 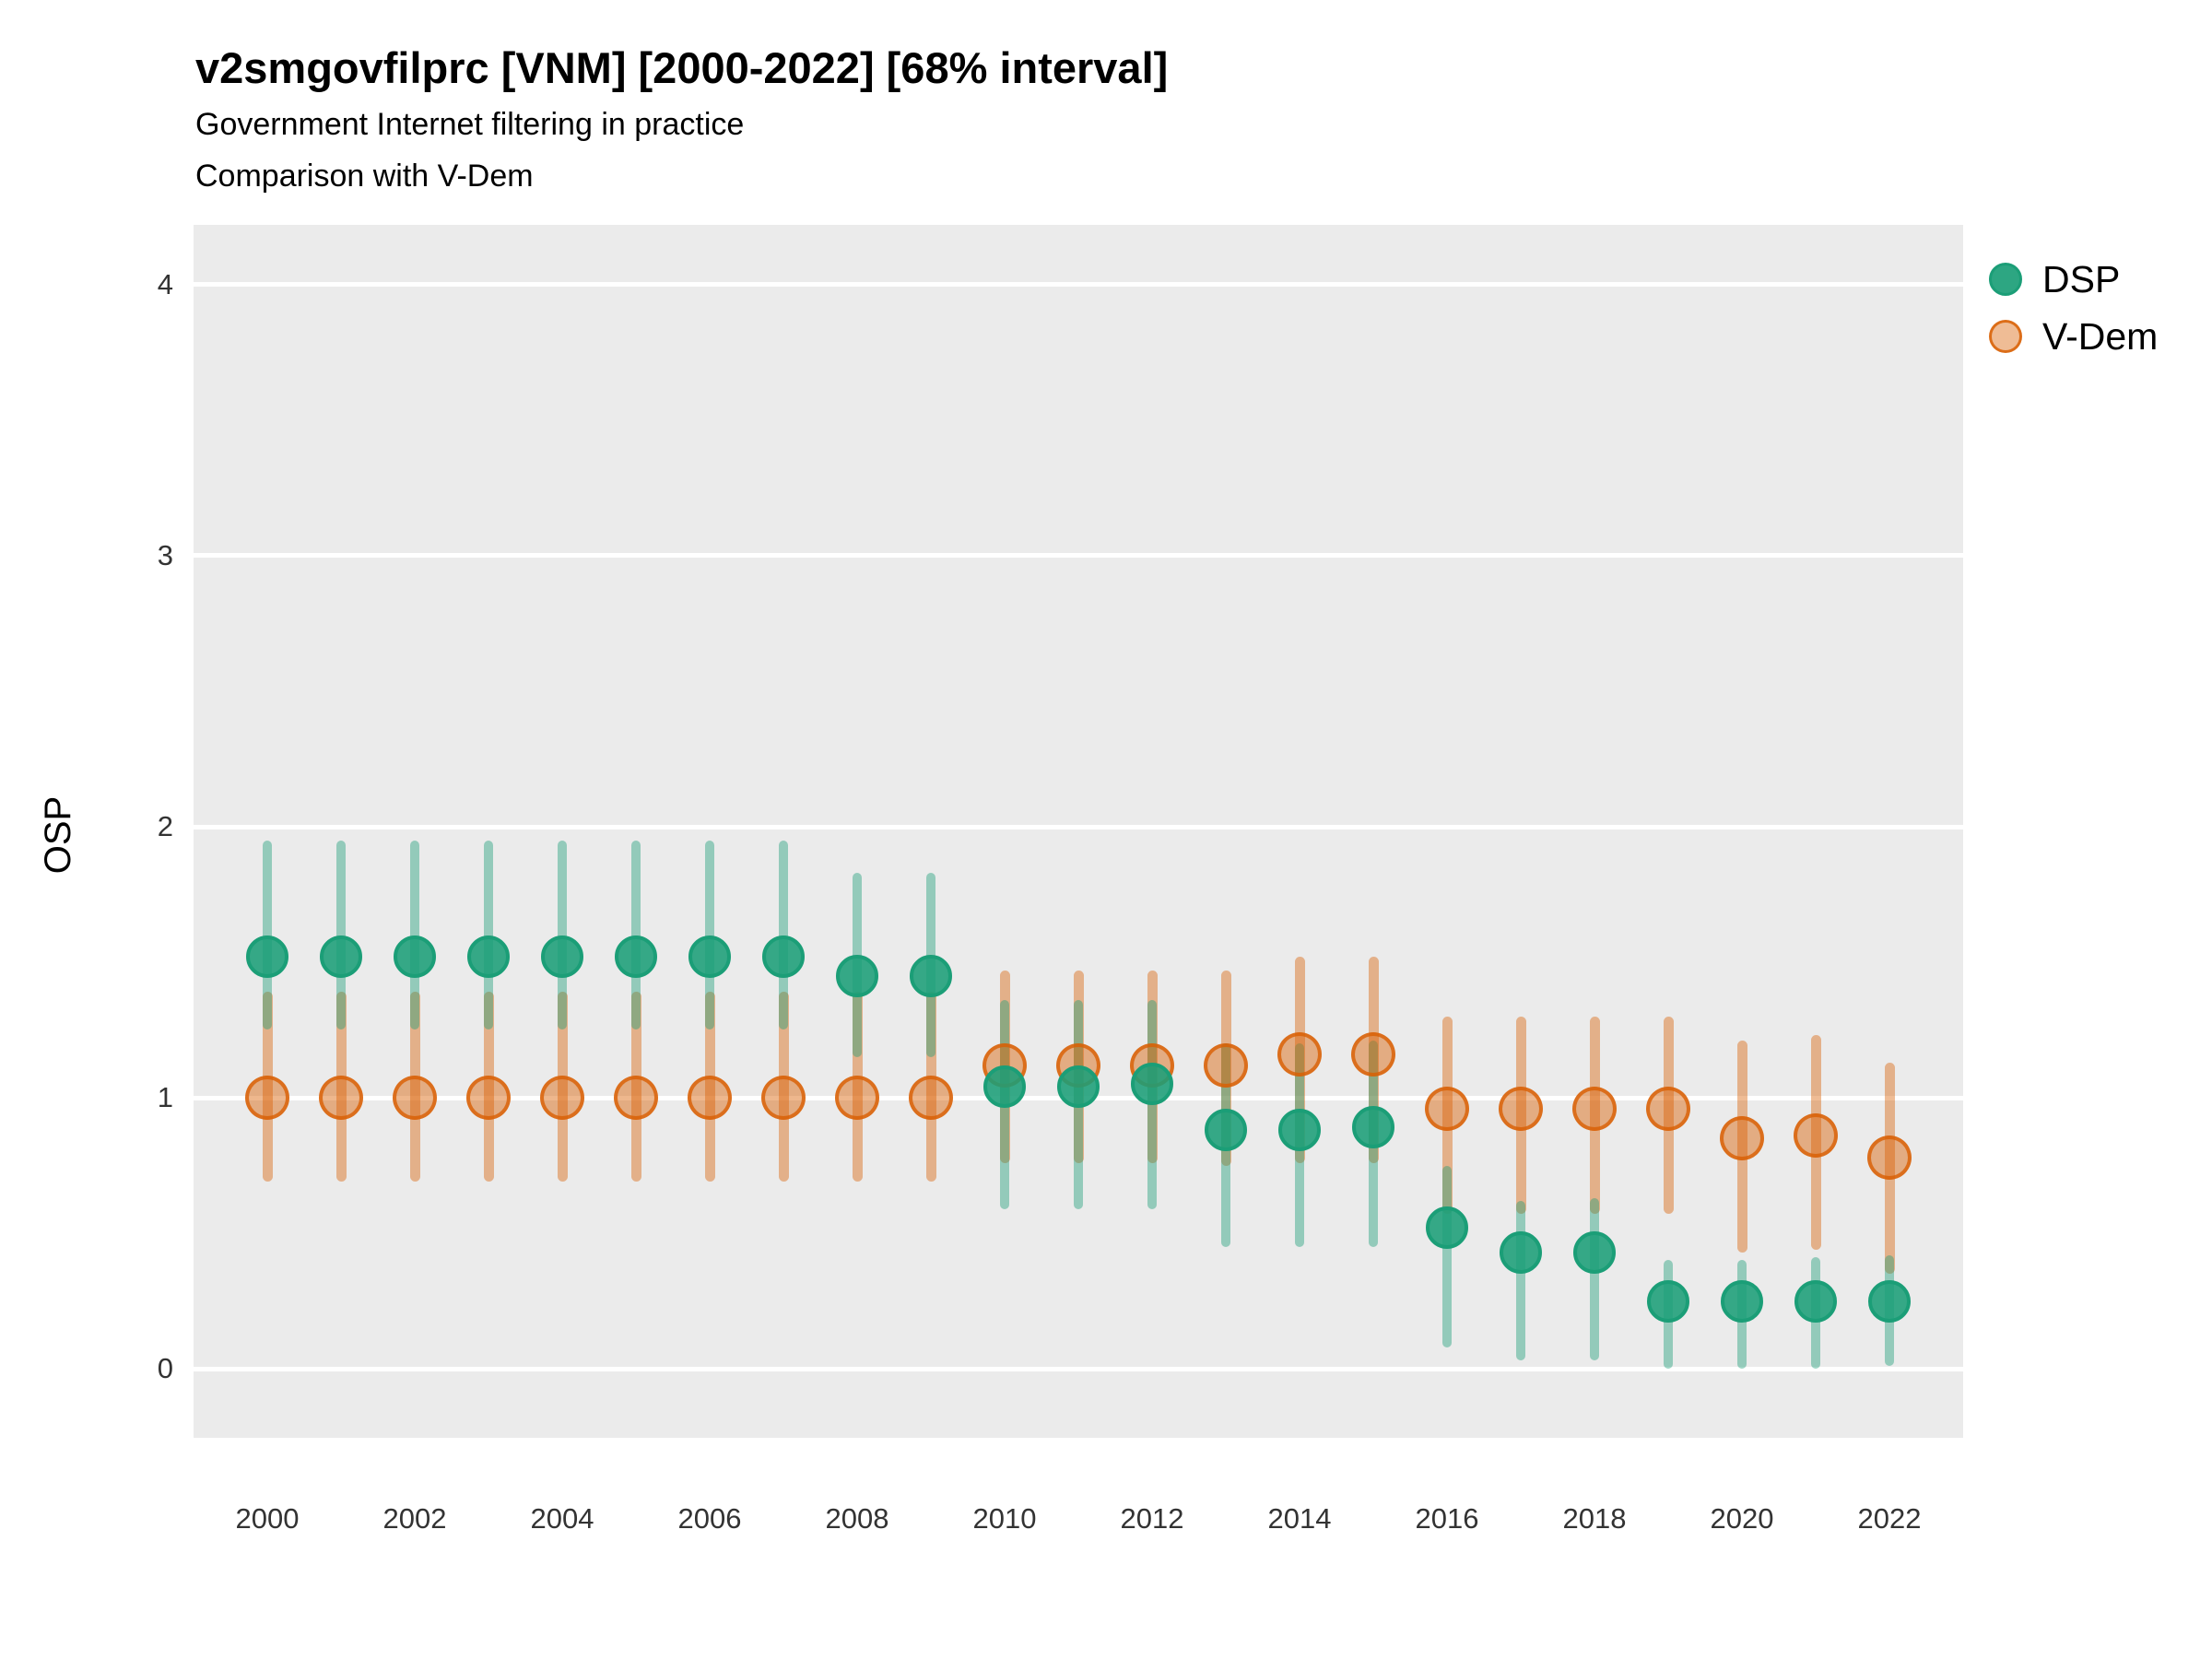 I want to click on vdem-point-2005, so click(x=636, y=1098).